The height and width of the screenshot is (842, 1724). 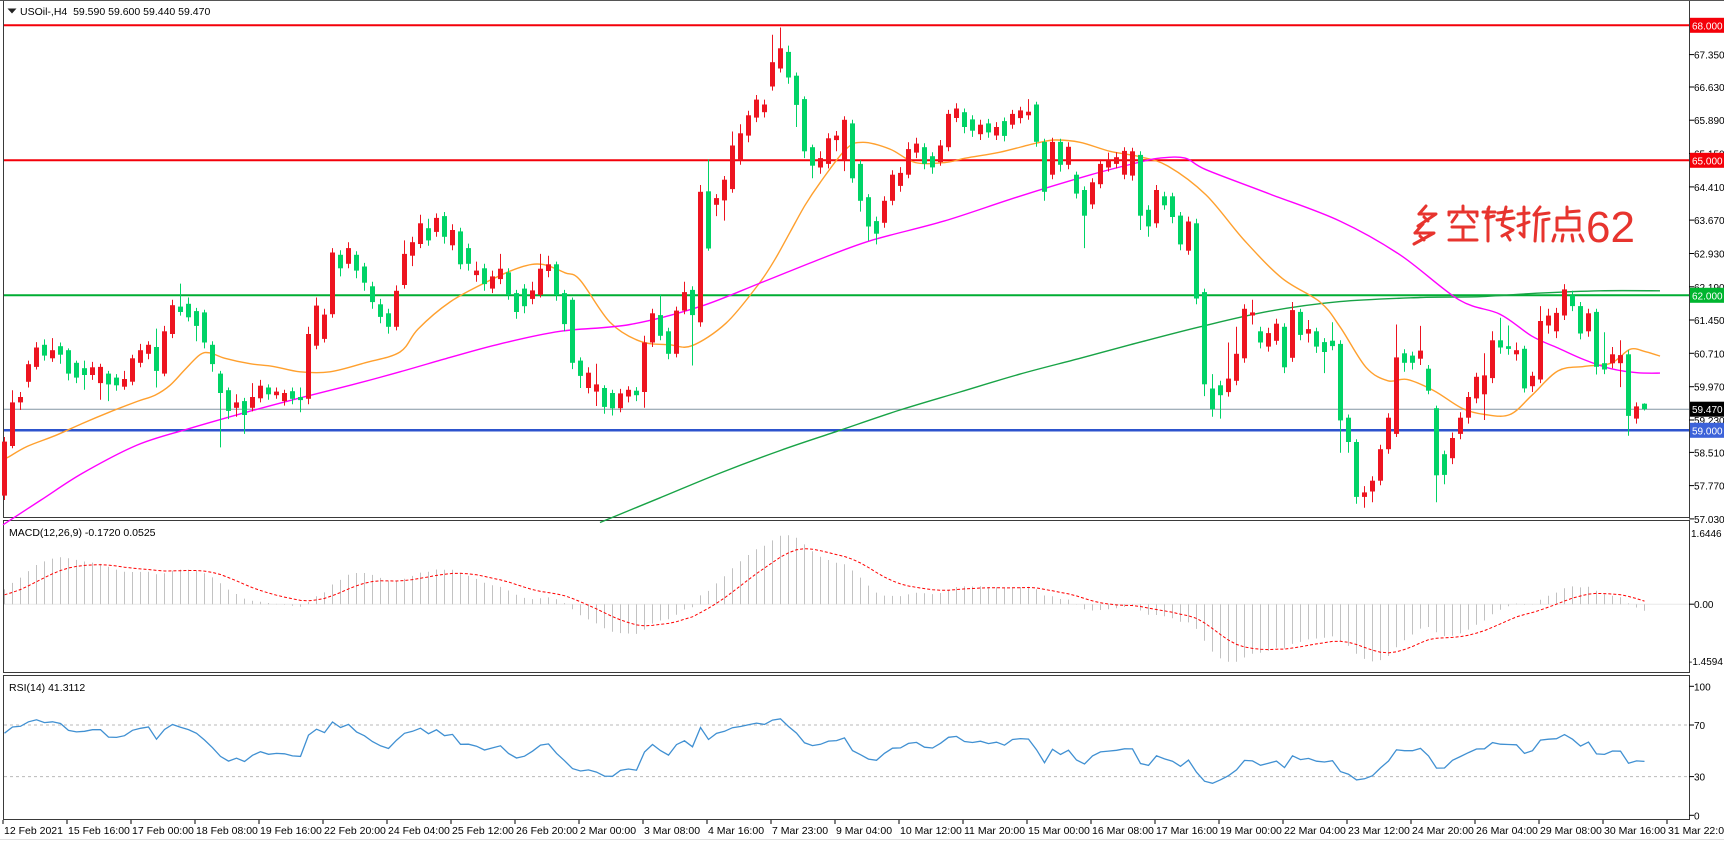 What do you see at coordinates (1709, 321) in the screenshot?
I see `svg-text: 61.450` at bounding box center [1709, 321].